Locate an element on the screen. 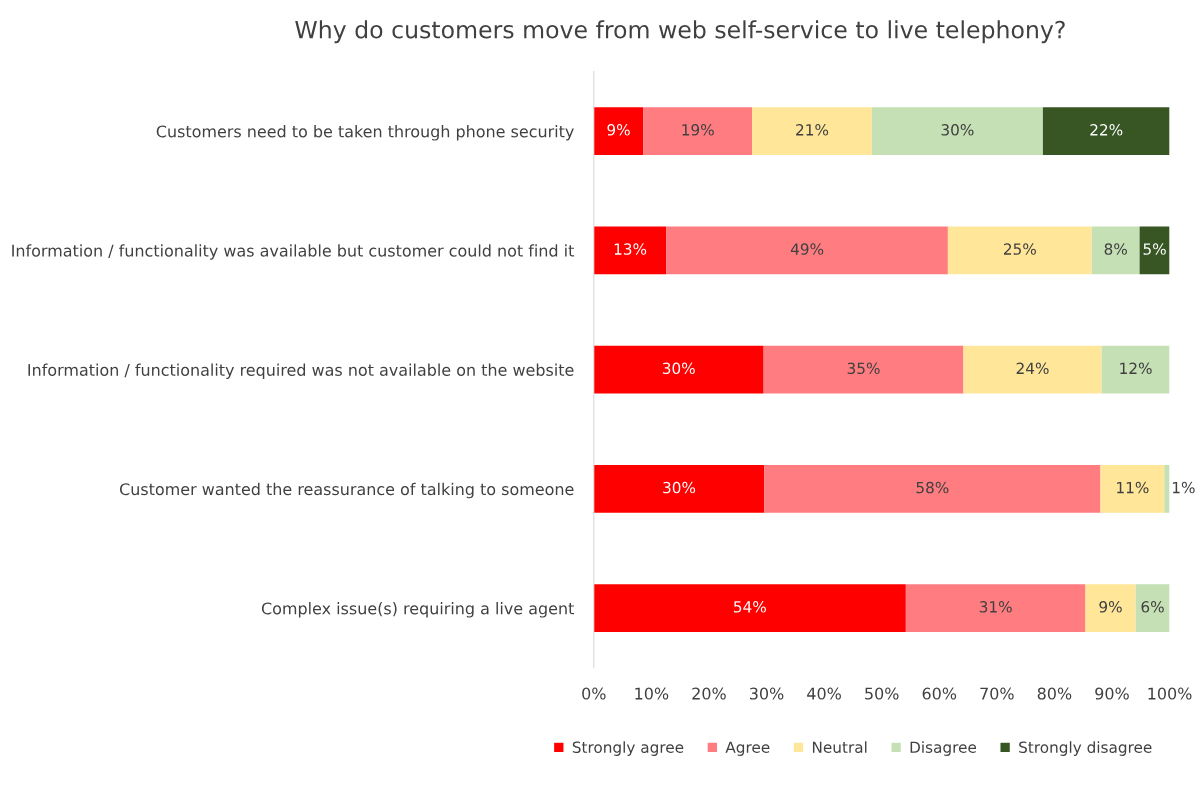 This screenshot has height=795, width=1202. data-label: 19% is located at coordinates (698, 130).